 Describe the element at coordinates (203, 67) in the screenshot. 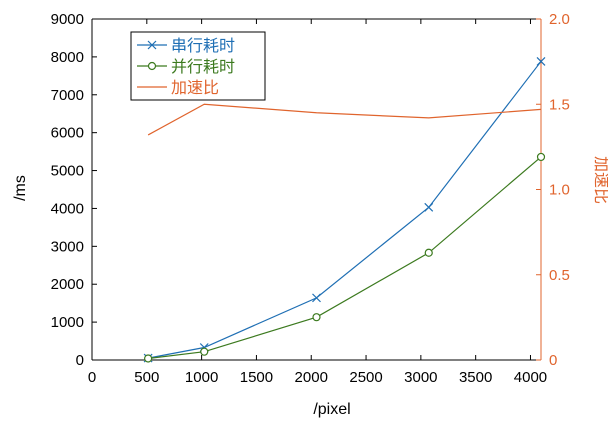

I see `legend-label-2: 并行耗时` at that location.